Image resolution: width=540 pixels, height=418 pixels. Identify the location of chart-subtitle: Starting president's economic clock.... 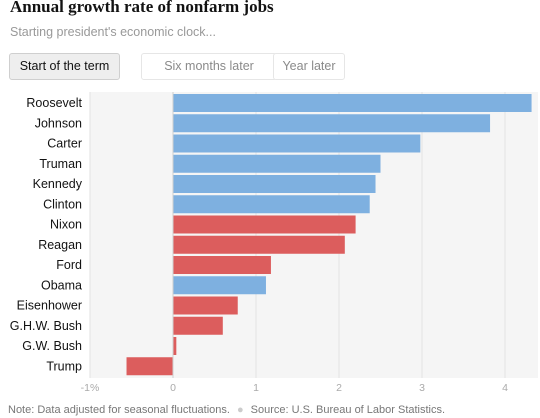
(113, 32).